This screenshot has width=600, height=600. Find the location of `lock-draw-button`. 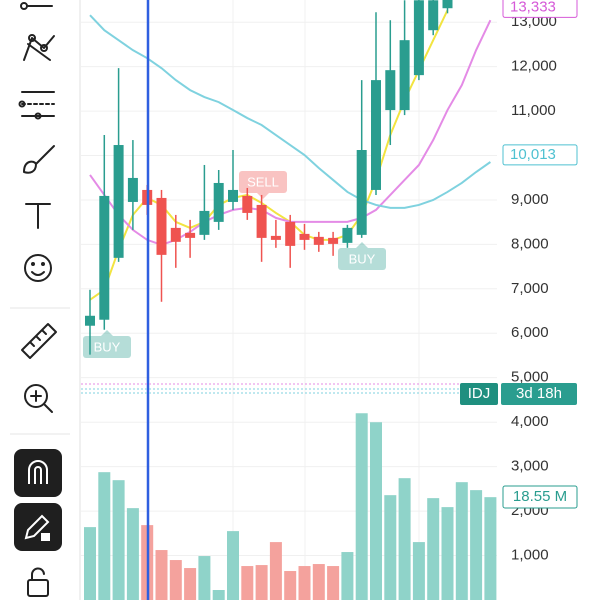

lock-draw-button is located at coordinates (38, 527).